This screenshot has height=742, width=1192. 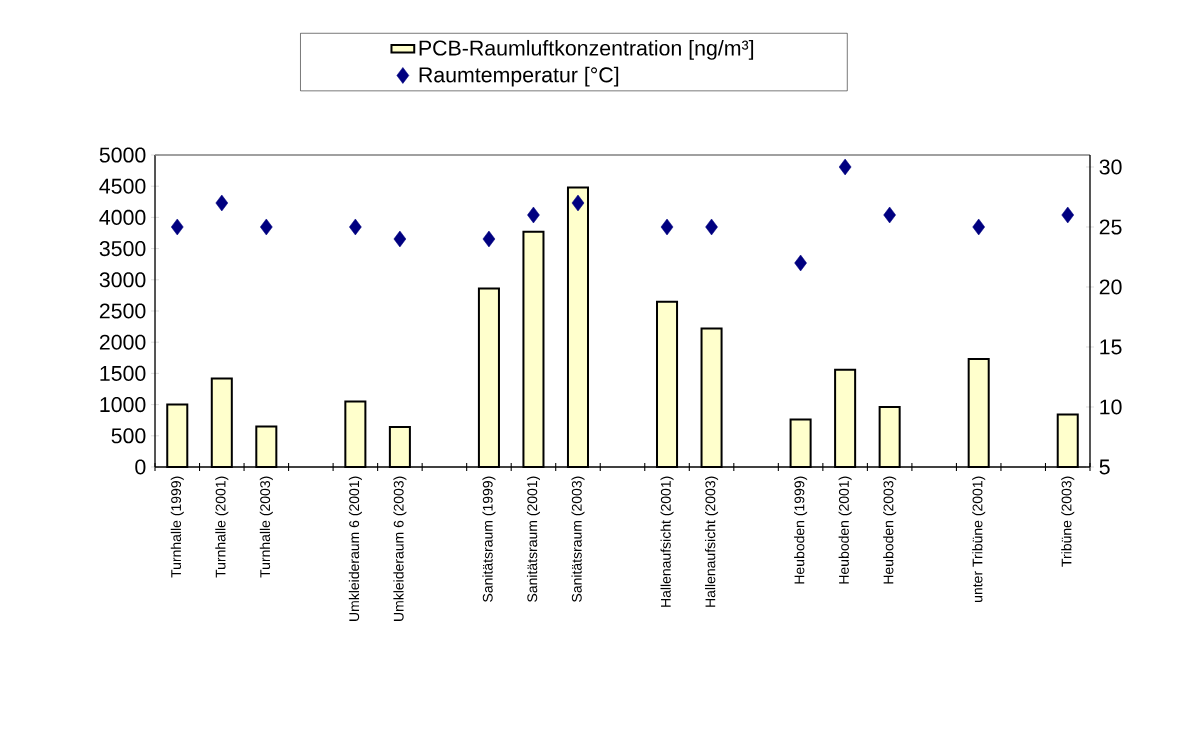 I want to click on x-tick-label: Sanitätsraum (1999), so click(x=489, y=539).